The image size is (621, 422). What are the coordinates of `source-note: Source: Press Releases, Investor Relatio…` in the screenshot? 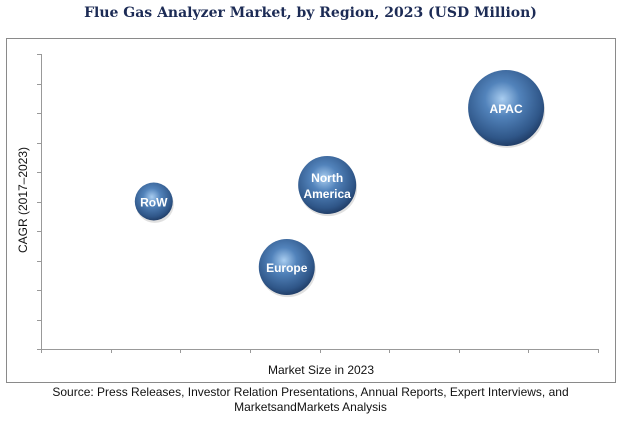 It's located at (310, 399).